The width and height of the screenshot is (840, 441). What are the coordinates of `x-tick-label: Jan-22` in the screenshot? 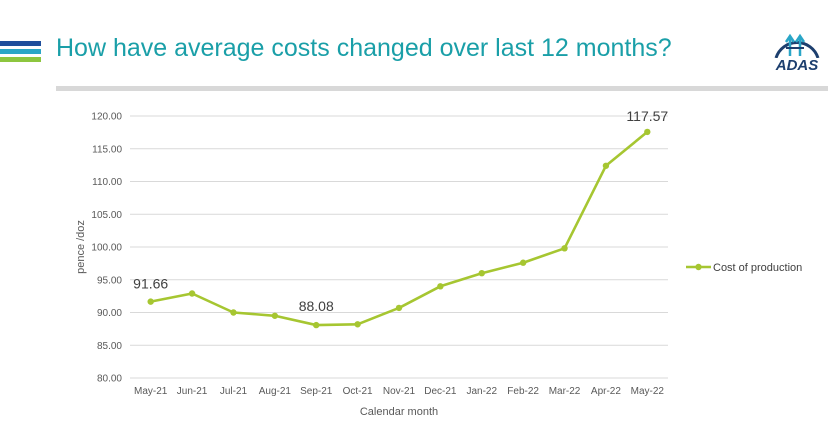 It's located at (481, 391).